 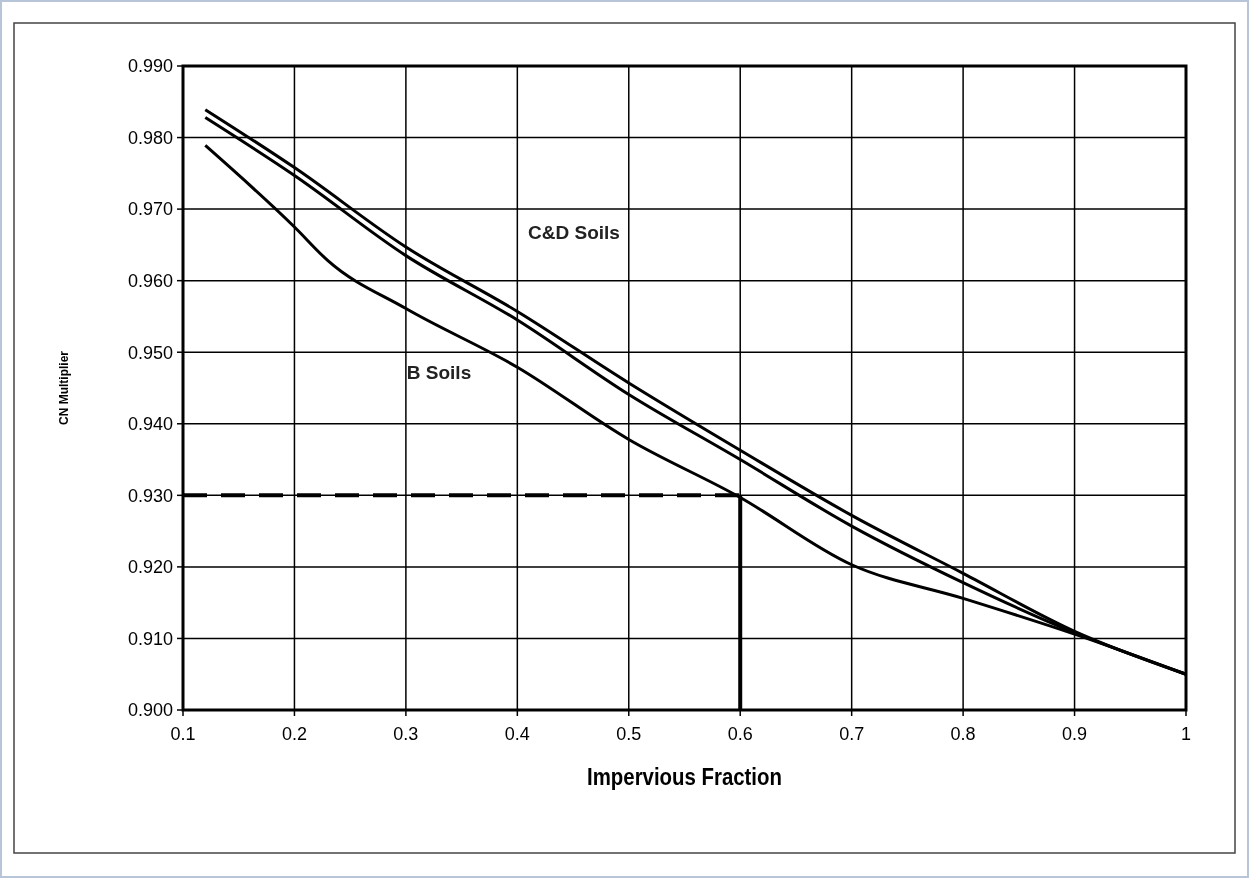 What do you see at coordinates (684, 777) in the screenshot?
I see `x-axis-title: Impervious Fraction` at bounding box center [684, 777].